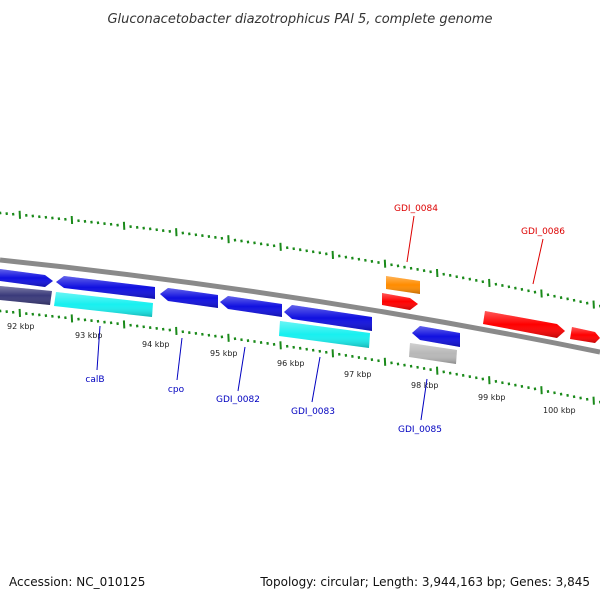  I want to click on forward-features, so click(300, 306).